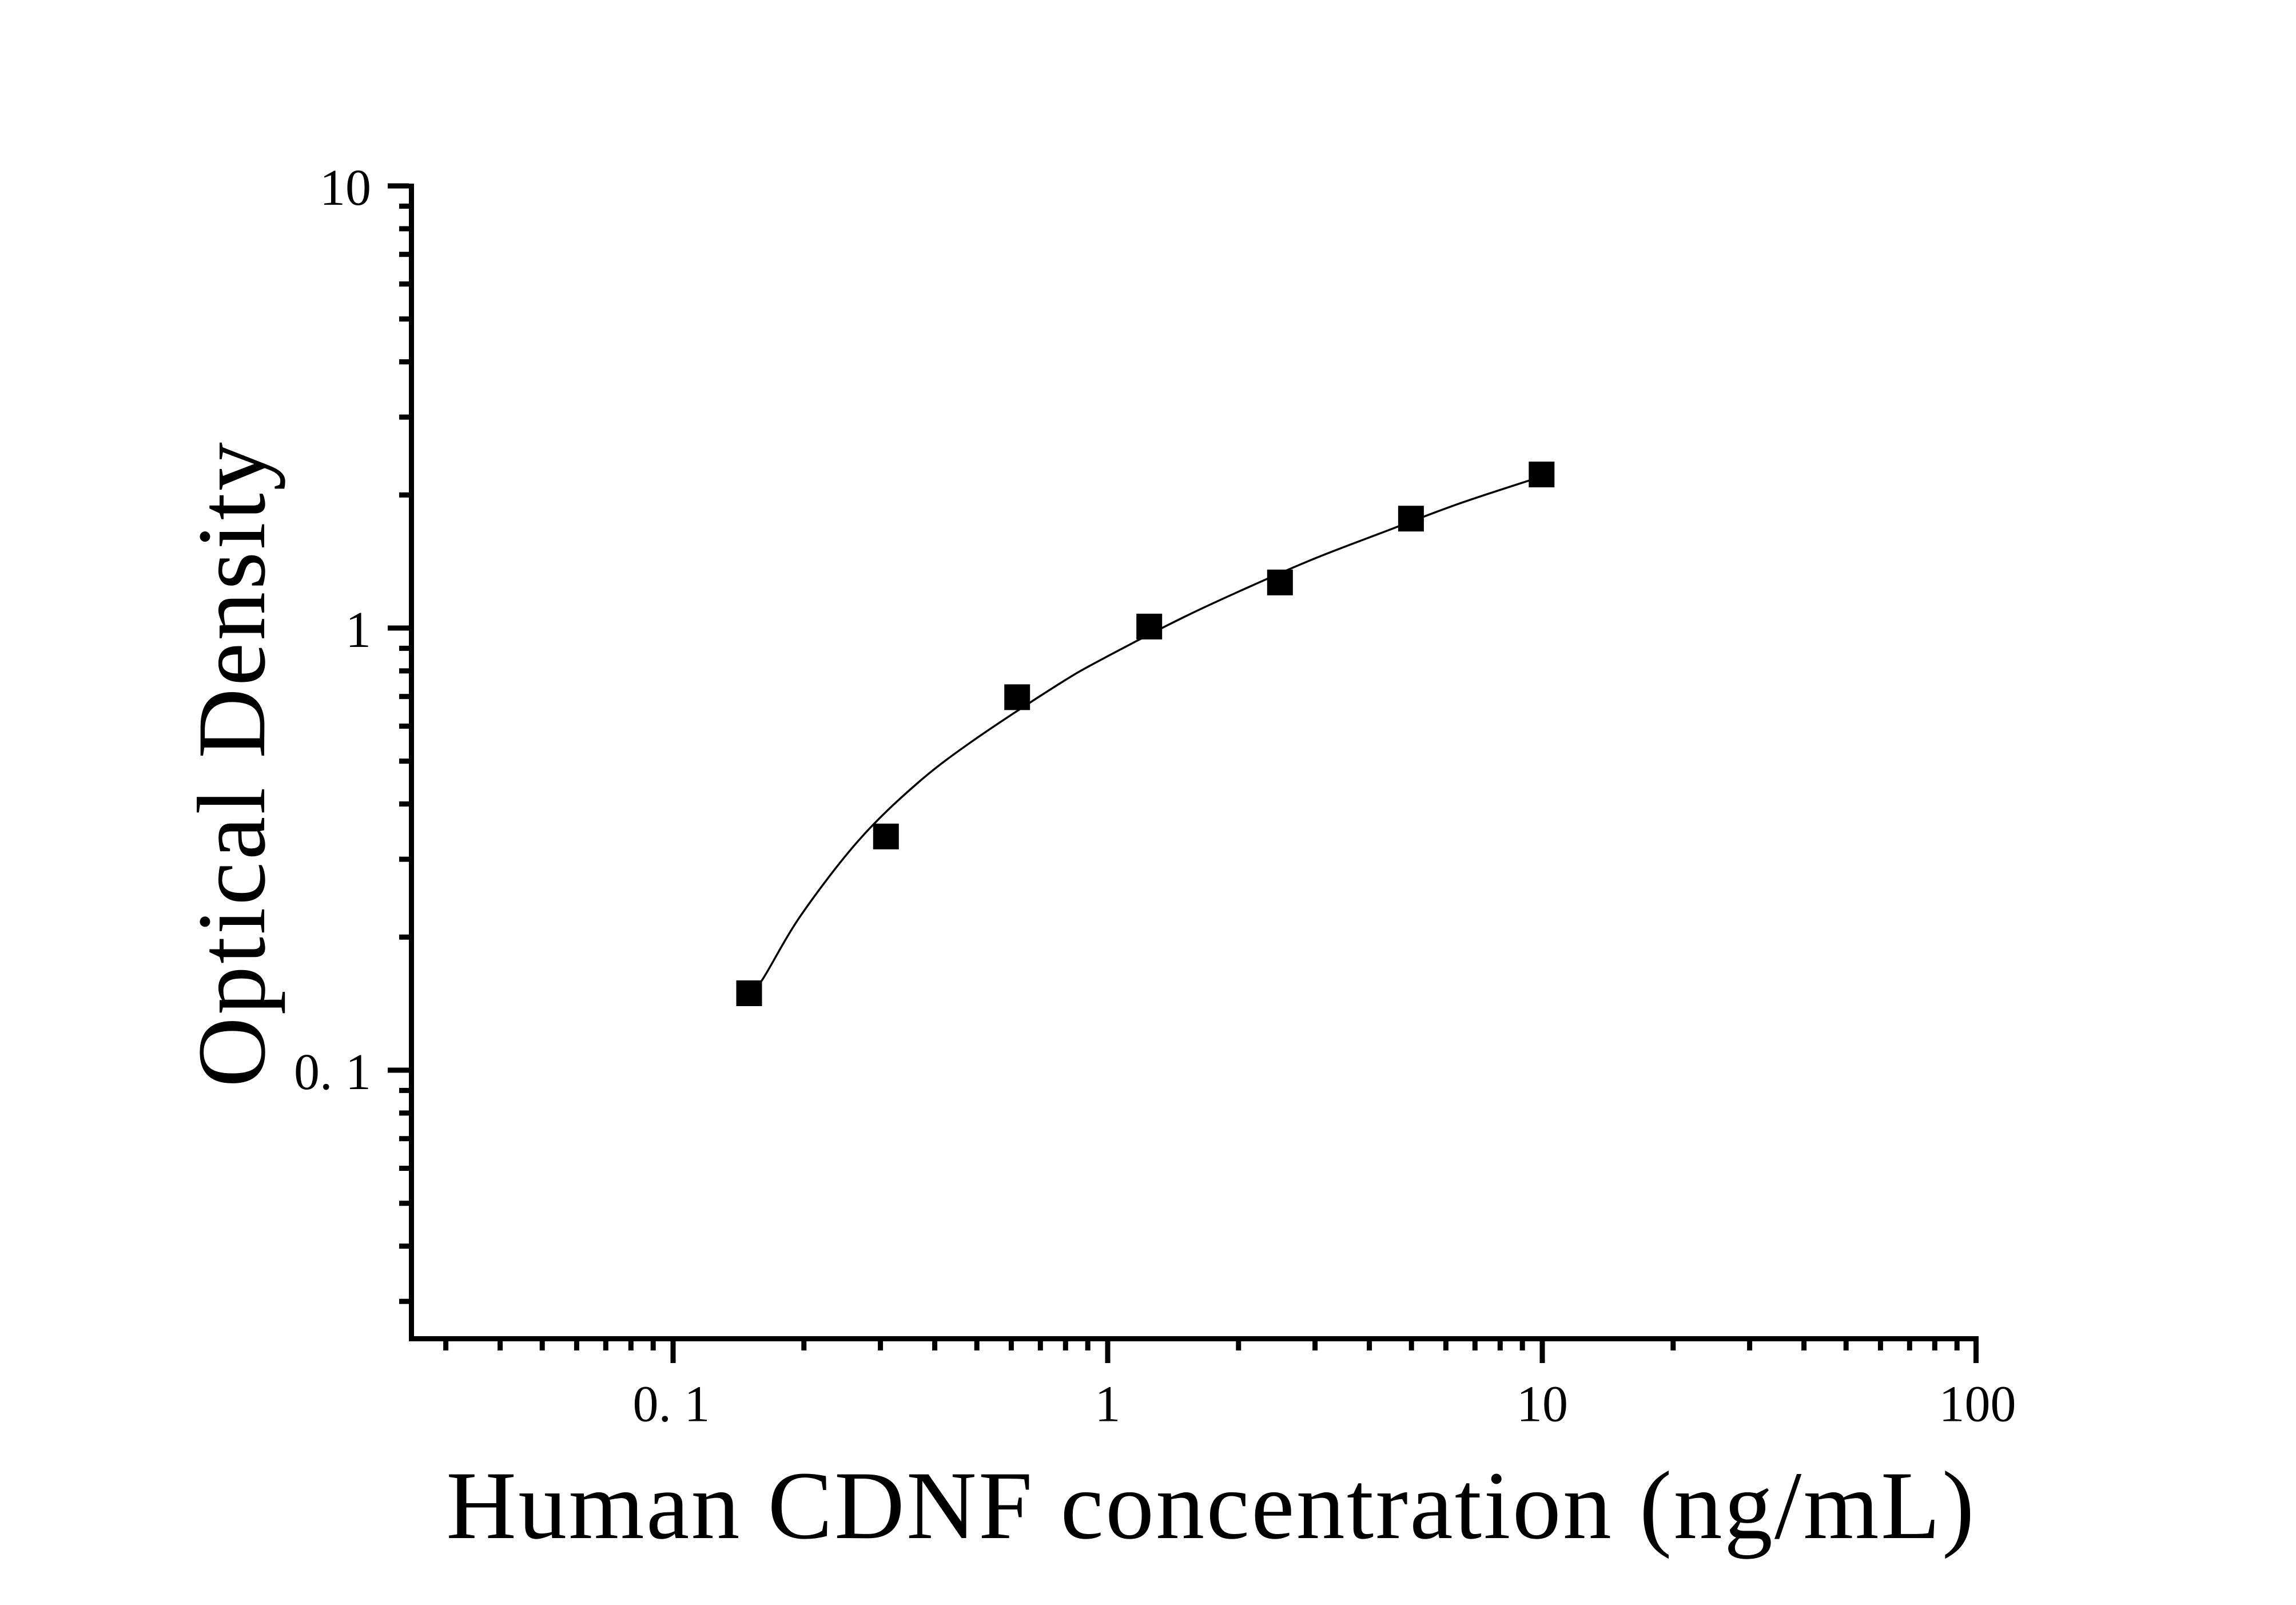 The height and width of the screenshot is (1605, 2296). I want to click on svg-text:Human CDNF concentration (ng/m: Human CDNF concentration (ng/mL), so click(1211, 1505).